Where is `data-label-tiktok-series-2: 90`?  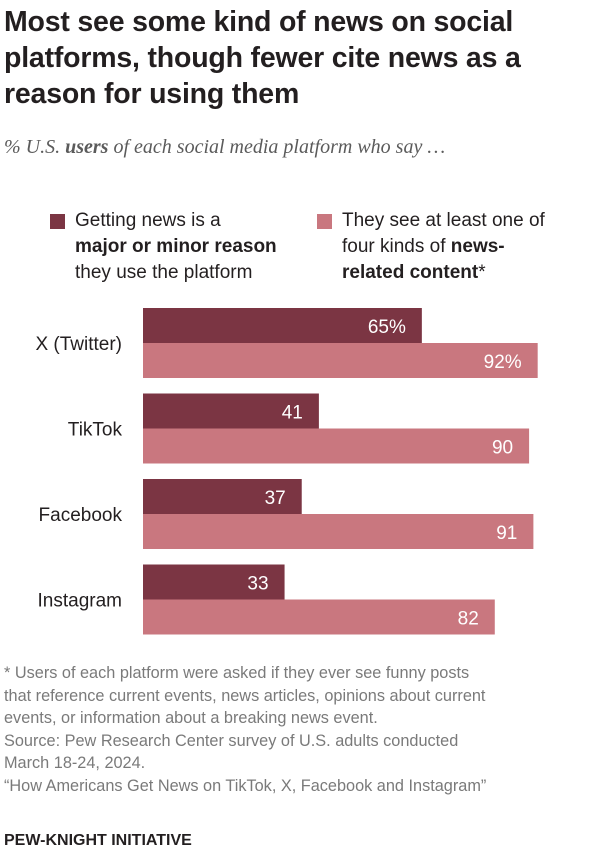 data-label-tiktok-series-2: 90 is located at coordinates (502, 448).